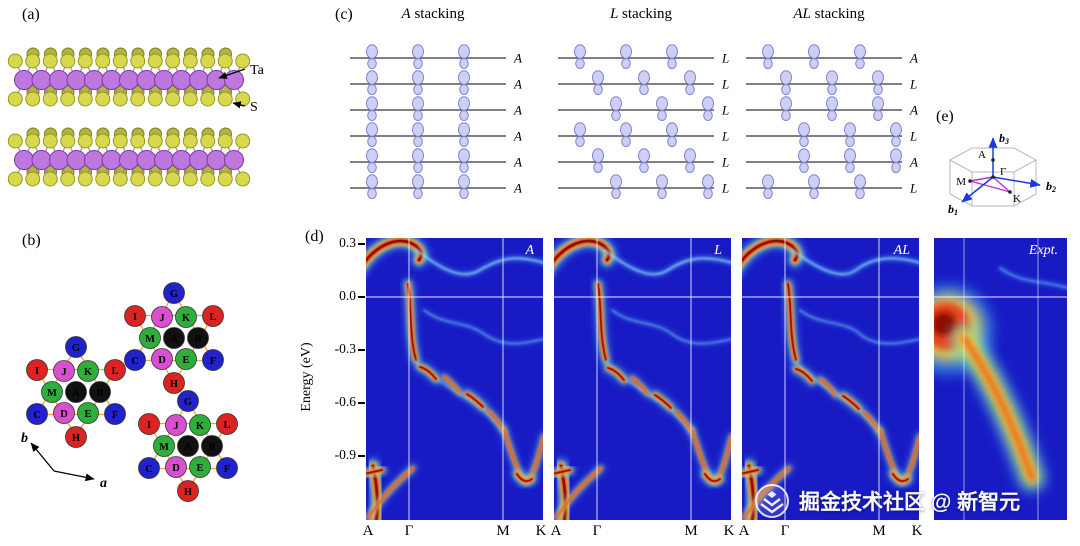 This screenshot has height=546, width=1080. What do you see at coordinates (314, 236) in the screenshot?
I see `panel-d-label: (d)` at bounding box center [314, 236].